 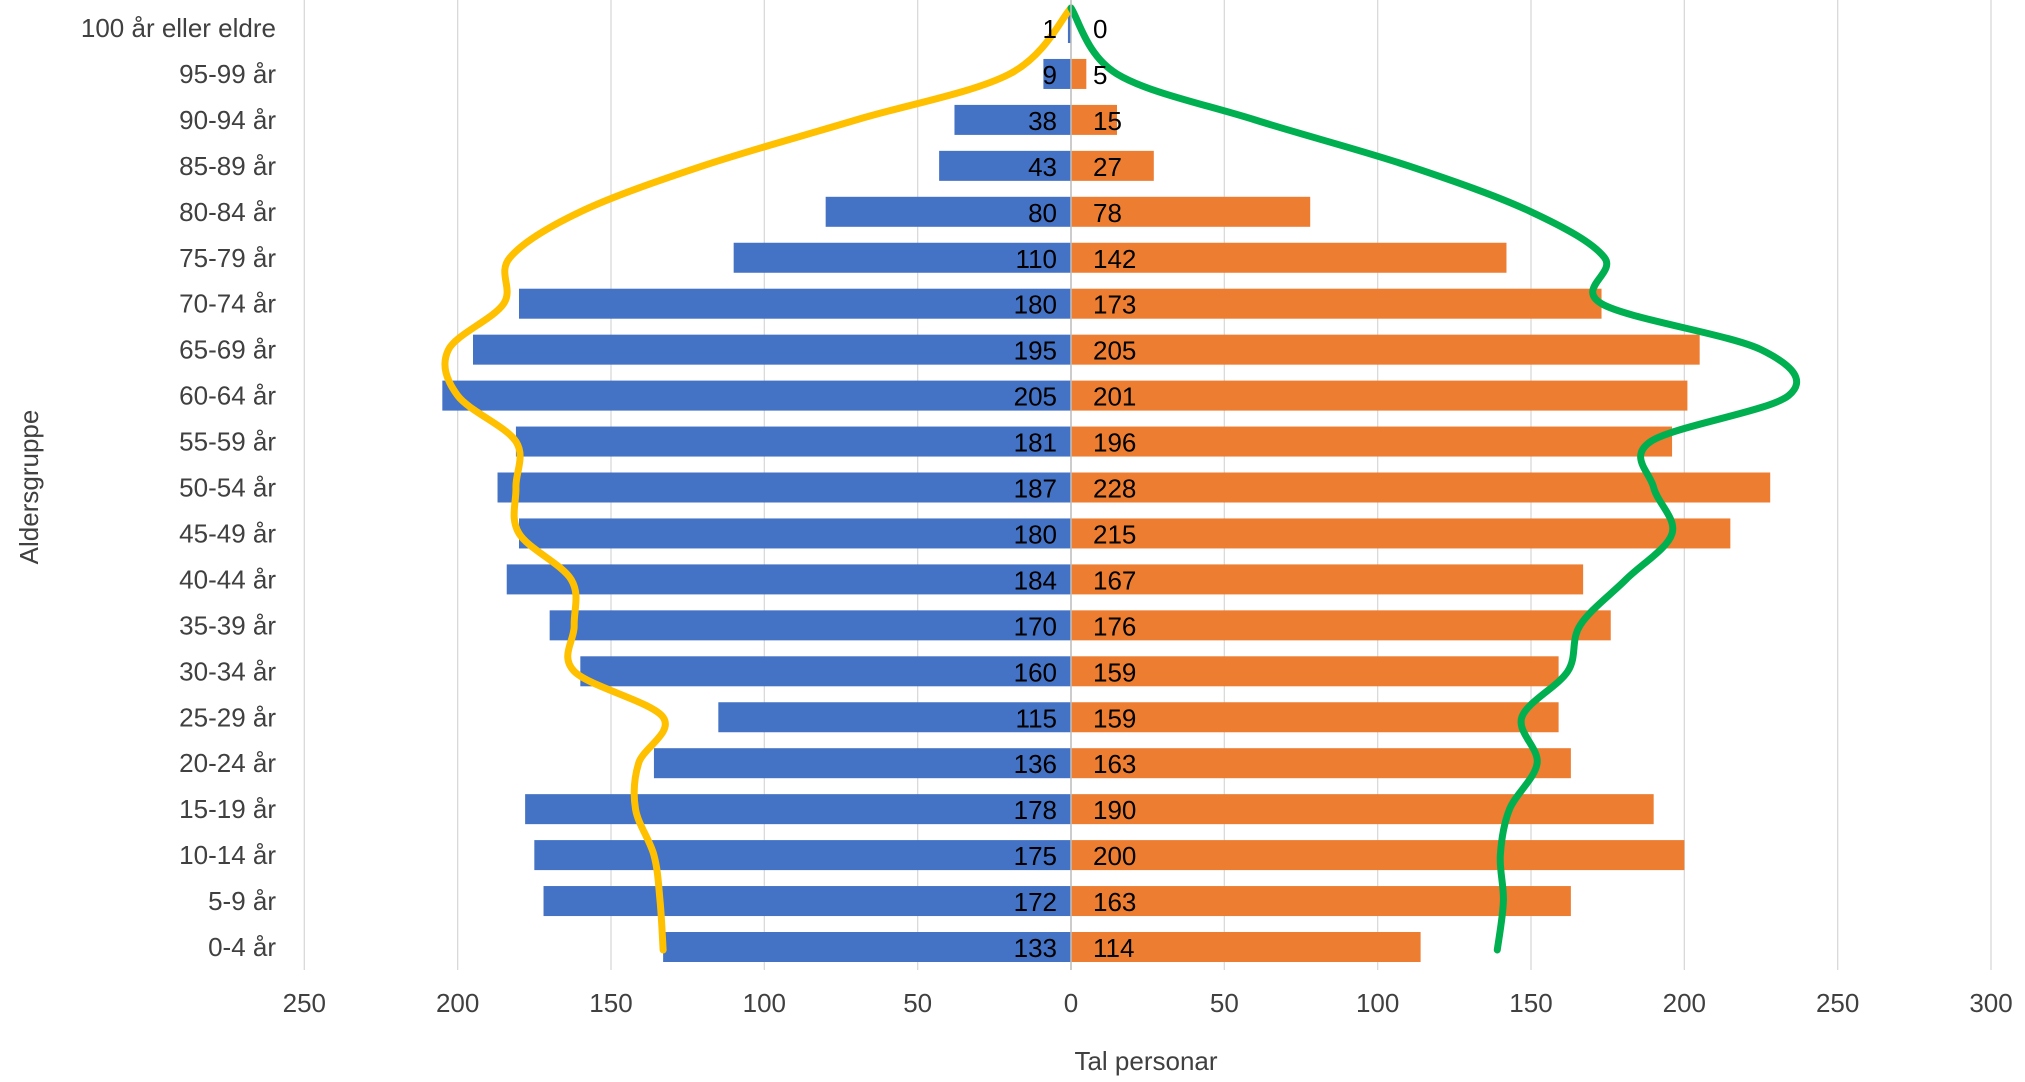 What do you see at coordinates (1114, 443) in the screenshot?
I see `data-label-right: 196` at bounding box center [1114, 443].